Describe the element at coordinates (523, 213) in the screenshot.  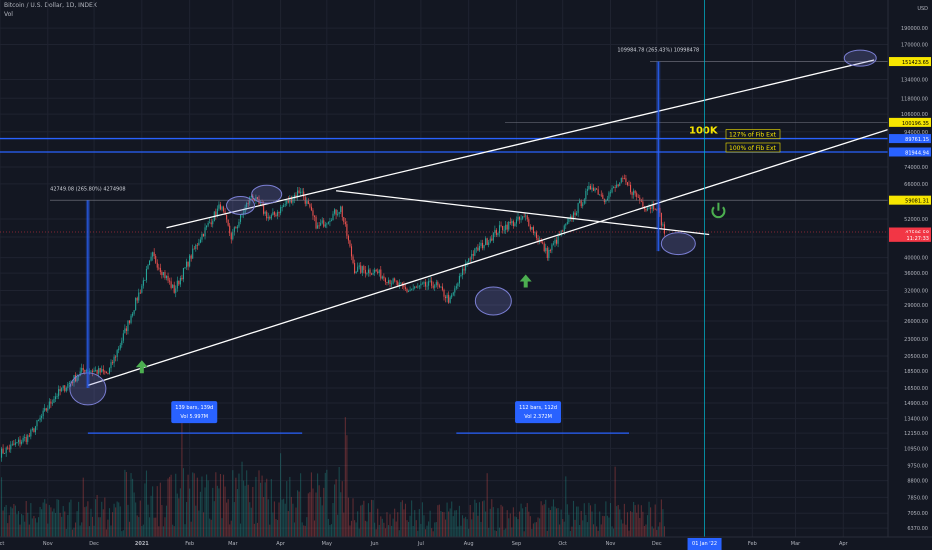
I see `descending-resistance-line` at that location.